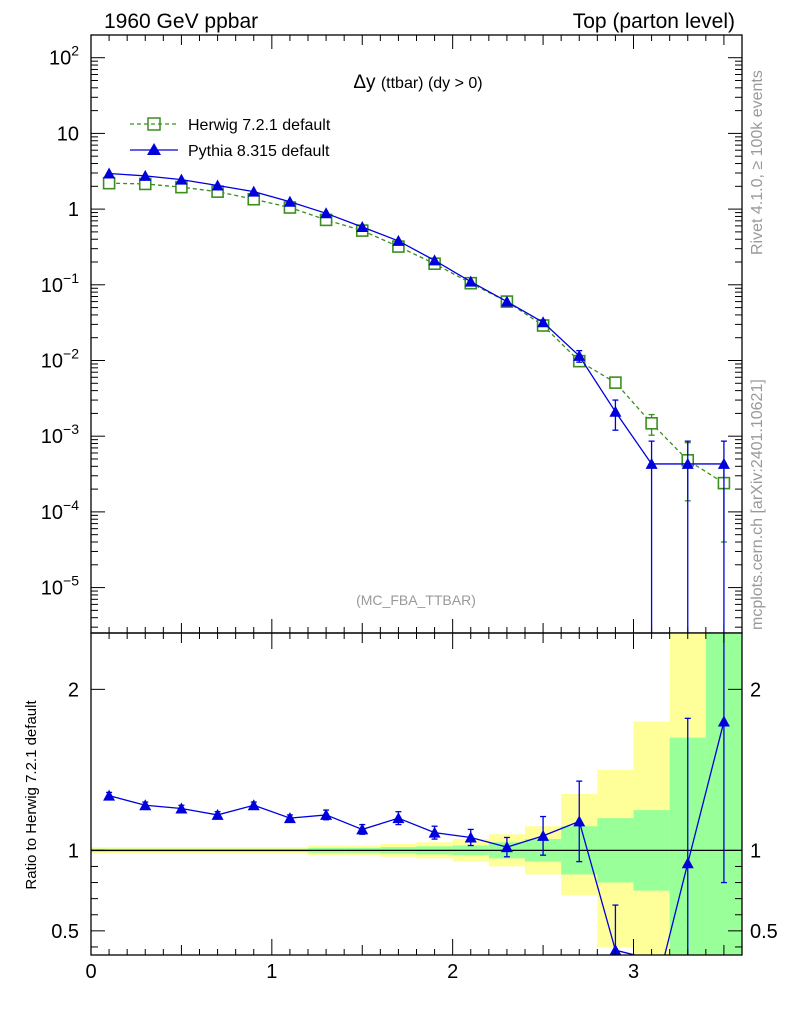 This screenshot has width=786, height=1024. I want to click on analysis-tag: (MC_FBA_TTBAR), so click(416, 600).